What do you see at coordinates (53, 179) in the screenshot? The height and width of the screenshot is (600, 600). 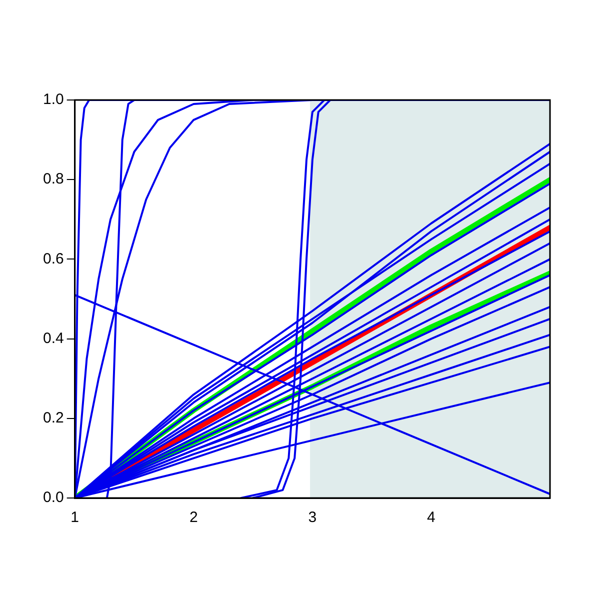 I see `y-tick-label: 0.8` at bounding box center [53, 179].